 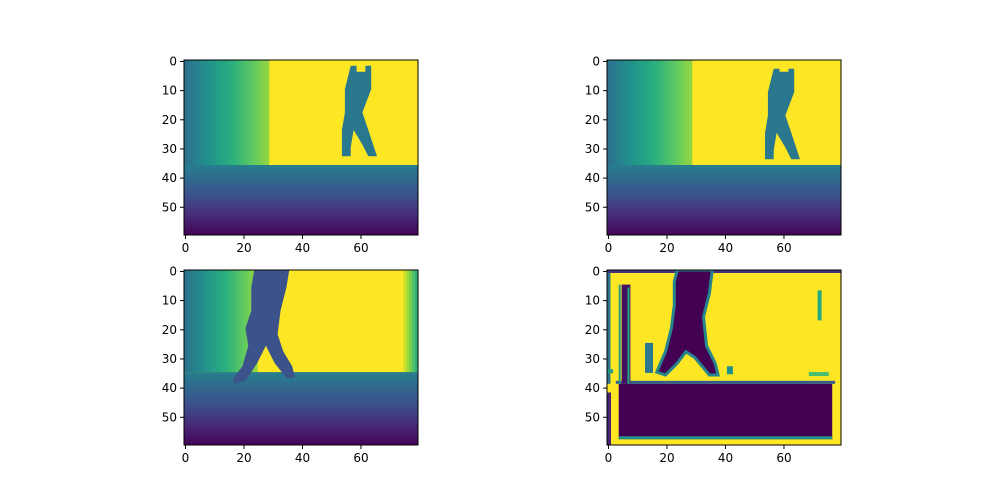 What do you see at coordinates (592, 178) in the screenshot?
I see `y-tick-label: 40` at bounding box center [592, 178].